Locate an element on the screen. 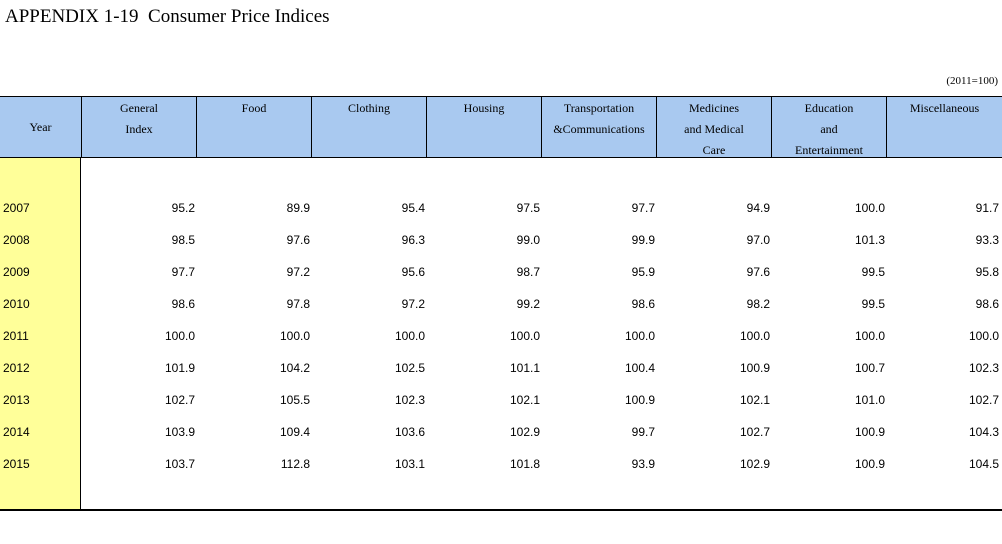 The width and height of the screenshot is (1002, 544). table-cell: 101.0 is located at coordinates (869, 400).